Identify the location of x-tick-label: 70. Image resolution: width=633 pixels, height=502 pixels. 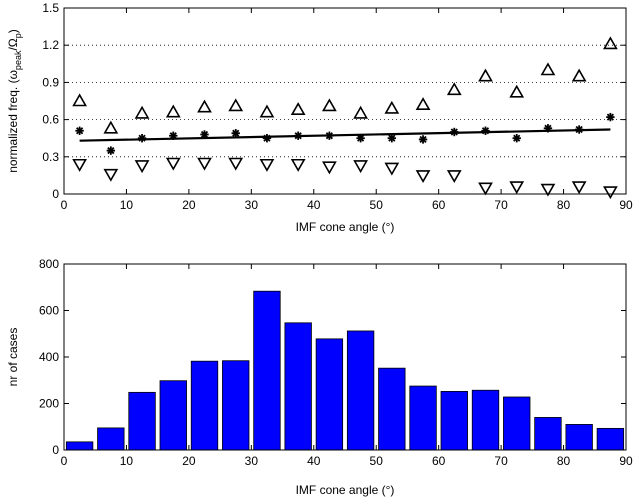
(501, 205).